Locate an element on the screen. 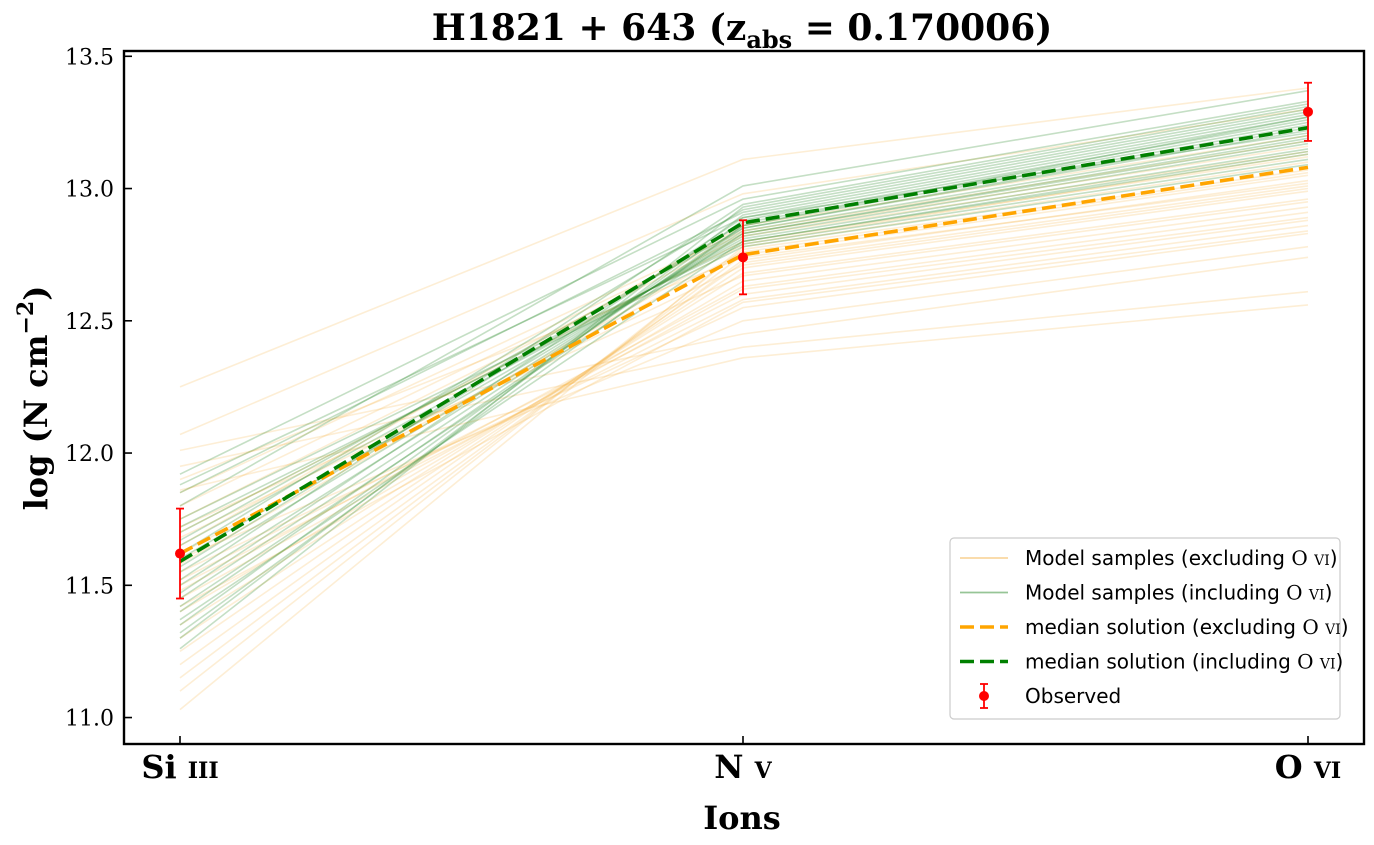 This screenshot has height=845, width=1374. legend-label: median solution (excluding O vi) is located at coordinates (1187, 627).